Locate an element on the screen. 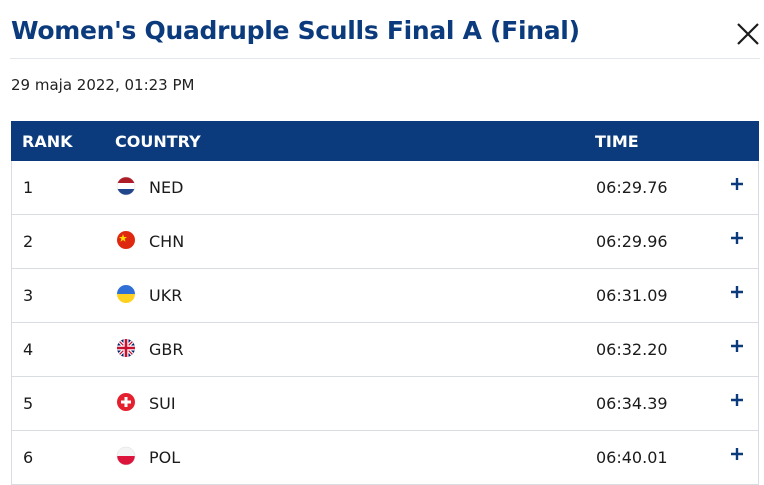 Image resolution: width=764 pixels, height=485 pixels. table-row: 6 POL 06:40.01 is located at coordinates (385, 458).